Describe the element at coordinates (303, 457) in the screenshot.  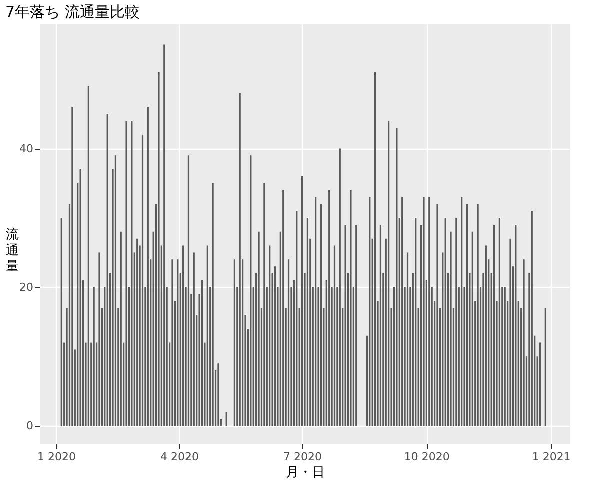
I see `x-tick-label: 7 2020` at that location.